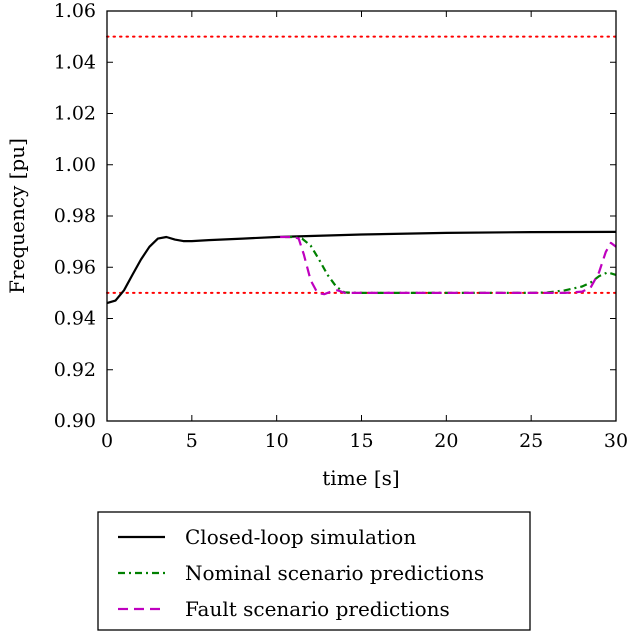  I want to click on series-layer, so click(361, 267).